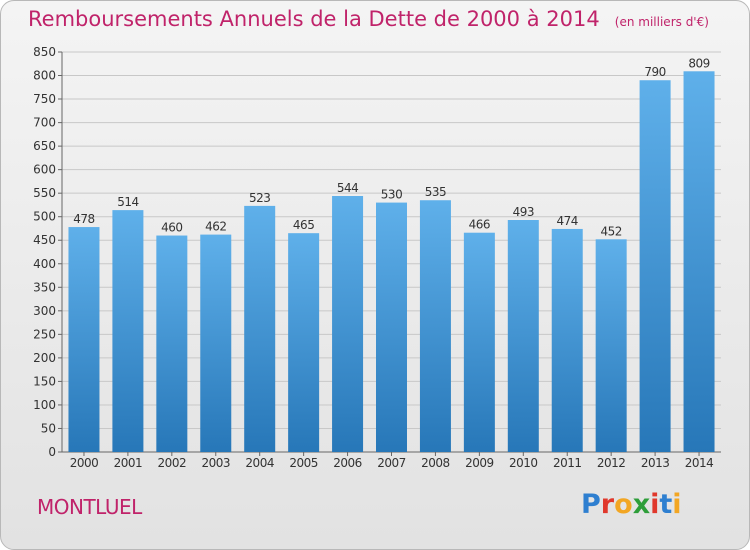 The width and height of the screenshot is (750, 550). What do you see at coordinates (215, 463) in the screenshot?
I see `x-tick-label: 2003` at bounding box center [215, 463].